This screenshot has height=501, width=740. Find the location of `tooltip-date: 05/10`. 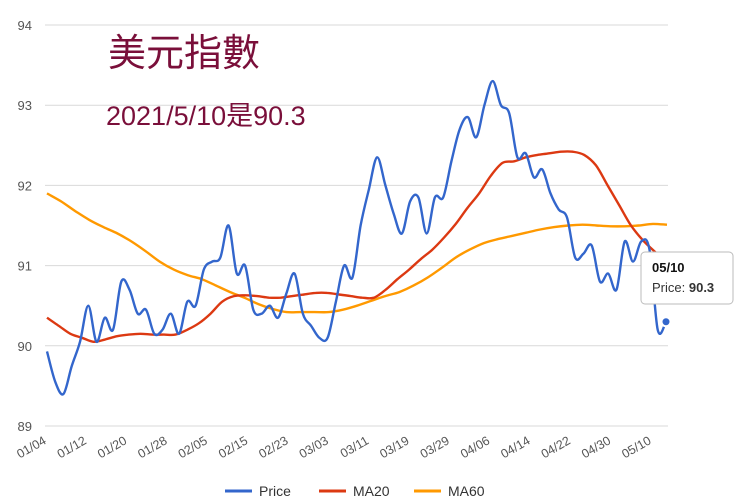

tooltip-date: 05/10 is located at coordinates (668, 267).